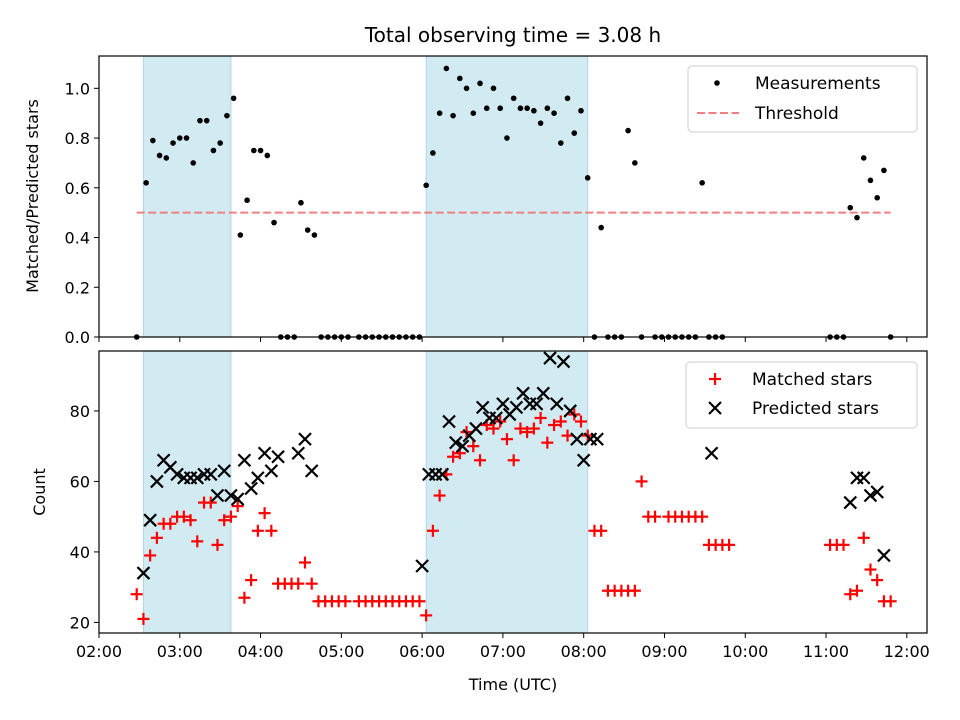  I want to click on x-tick-label: 09:00, so click(664, 651).